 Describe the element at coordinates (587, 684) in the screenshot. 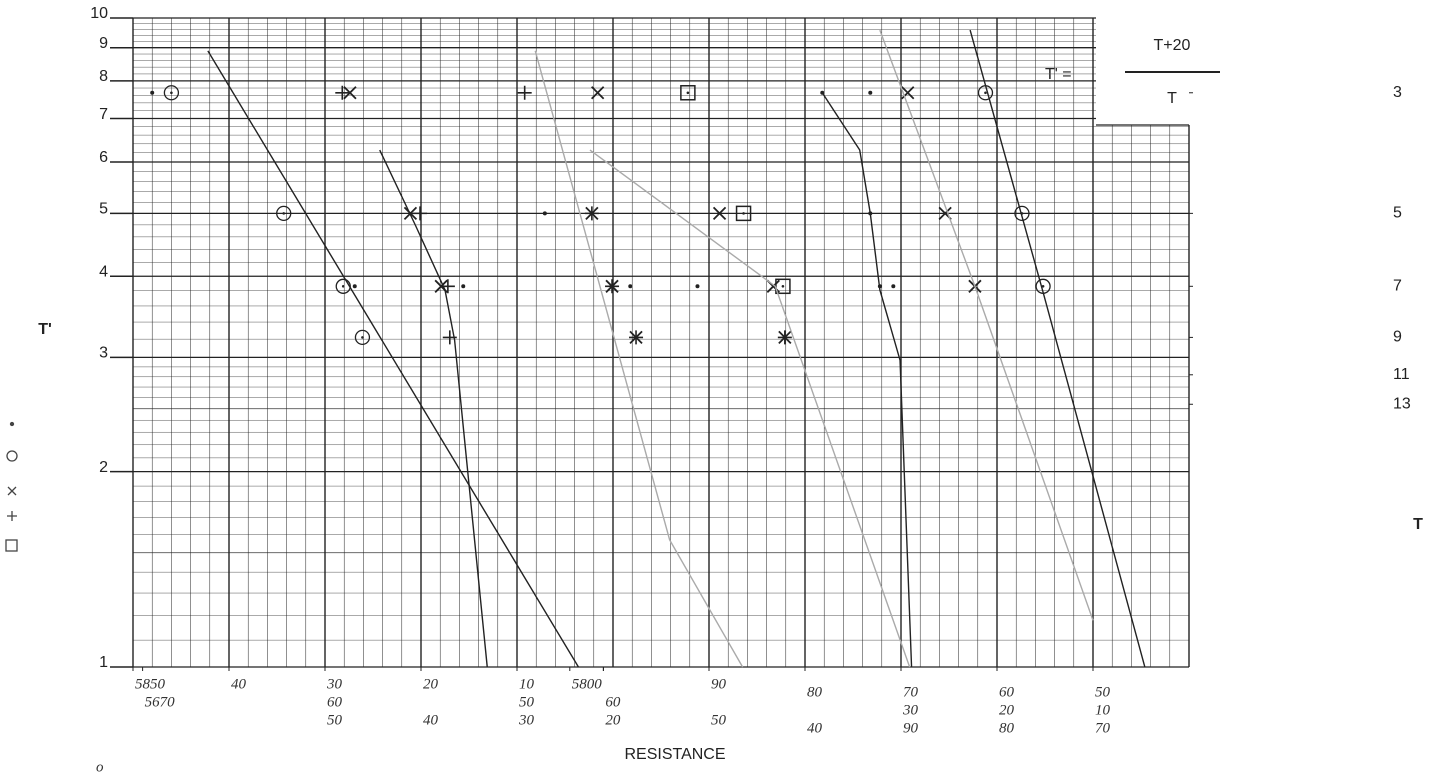

I see `x-tick-label: 5800` at that location.